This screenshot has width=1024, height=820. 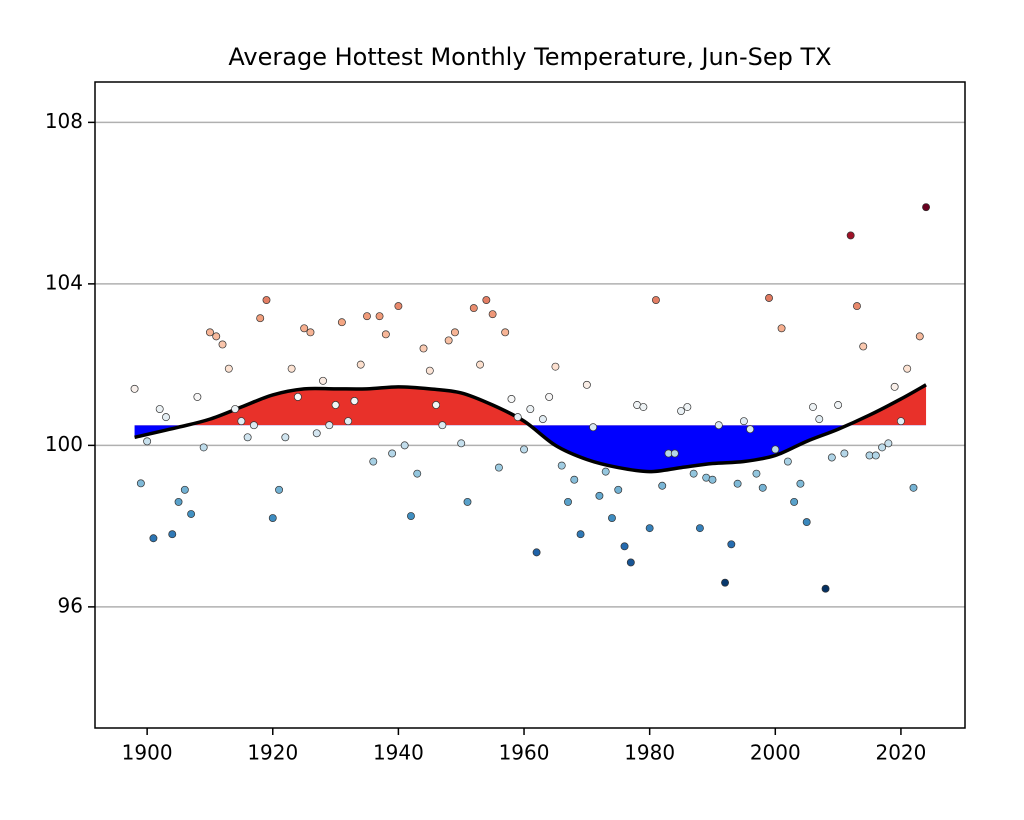 I want to click on y-tick-label: 96, so click(x=70, y=605).